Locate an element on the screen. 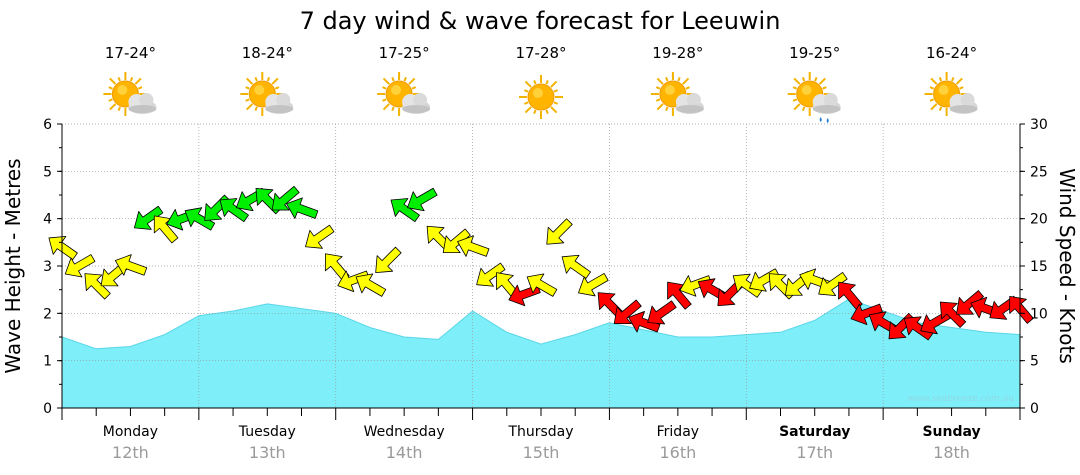 This screenshot has width=1080, height=475. day-date-label: 15th is located at coordinates (541, 452).